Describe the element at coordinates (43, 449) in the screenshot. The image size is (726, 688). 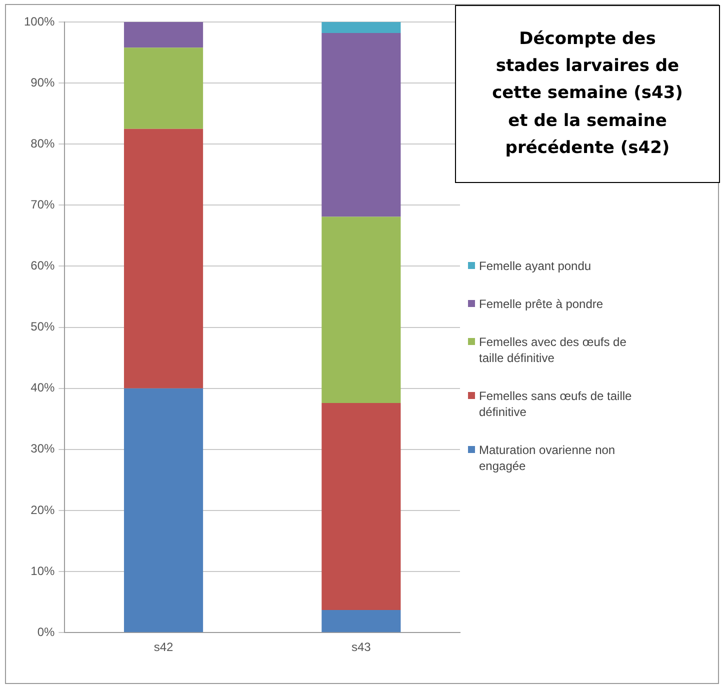
I see `y-tick-label: 30%` at that location.